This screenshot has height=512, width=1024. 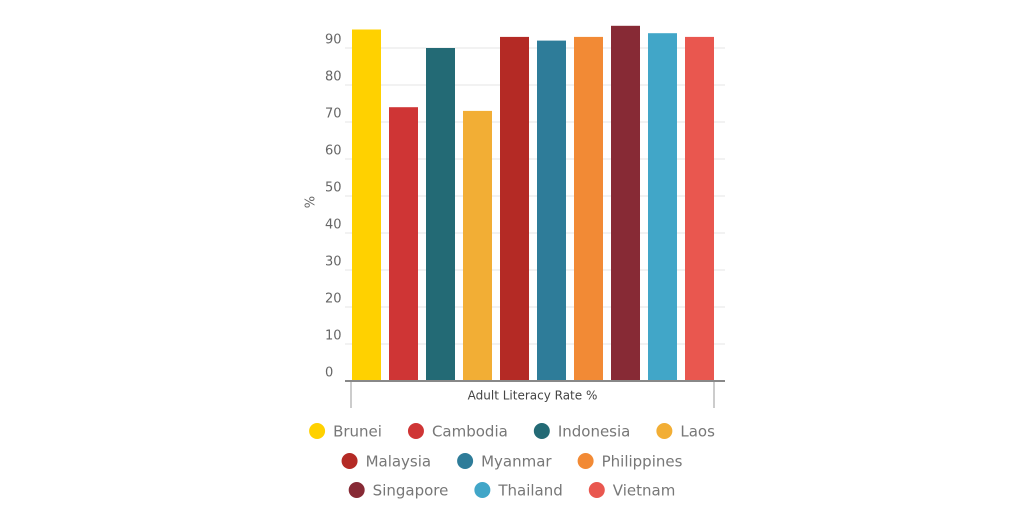 What do you see at coordinates (333, 299) in the screenshot?
I see `y-tick-label: 20` at bounding box center [333, 299].